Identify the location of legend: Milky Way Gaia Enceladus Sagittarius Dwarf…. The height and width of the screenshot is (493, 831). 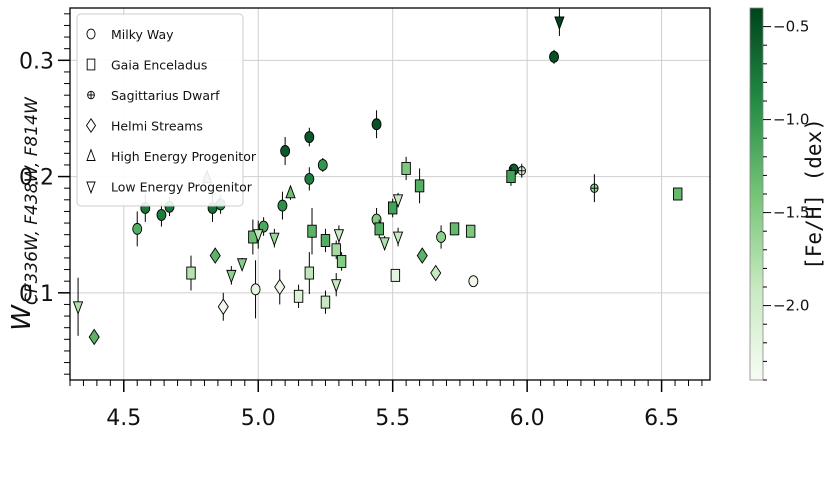
(166, 110).